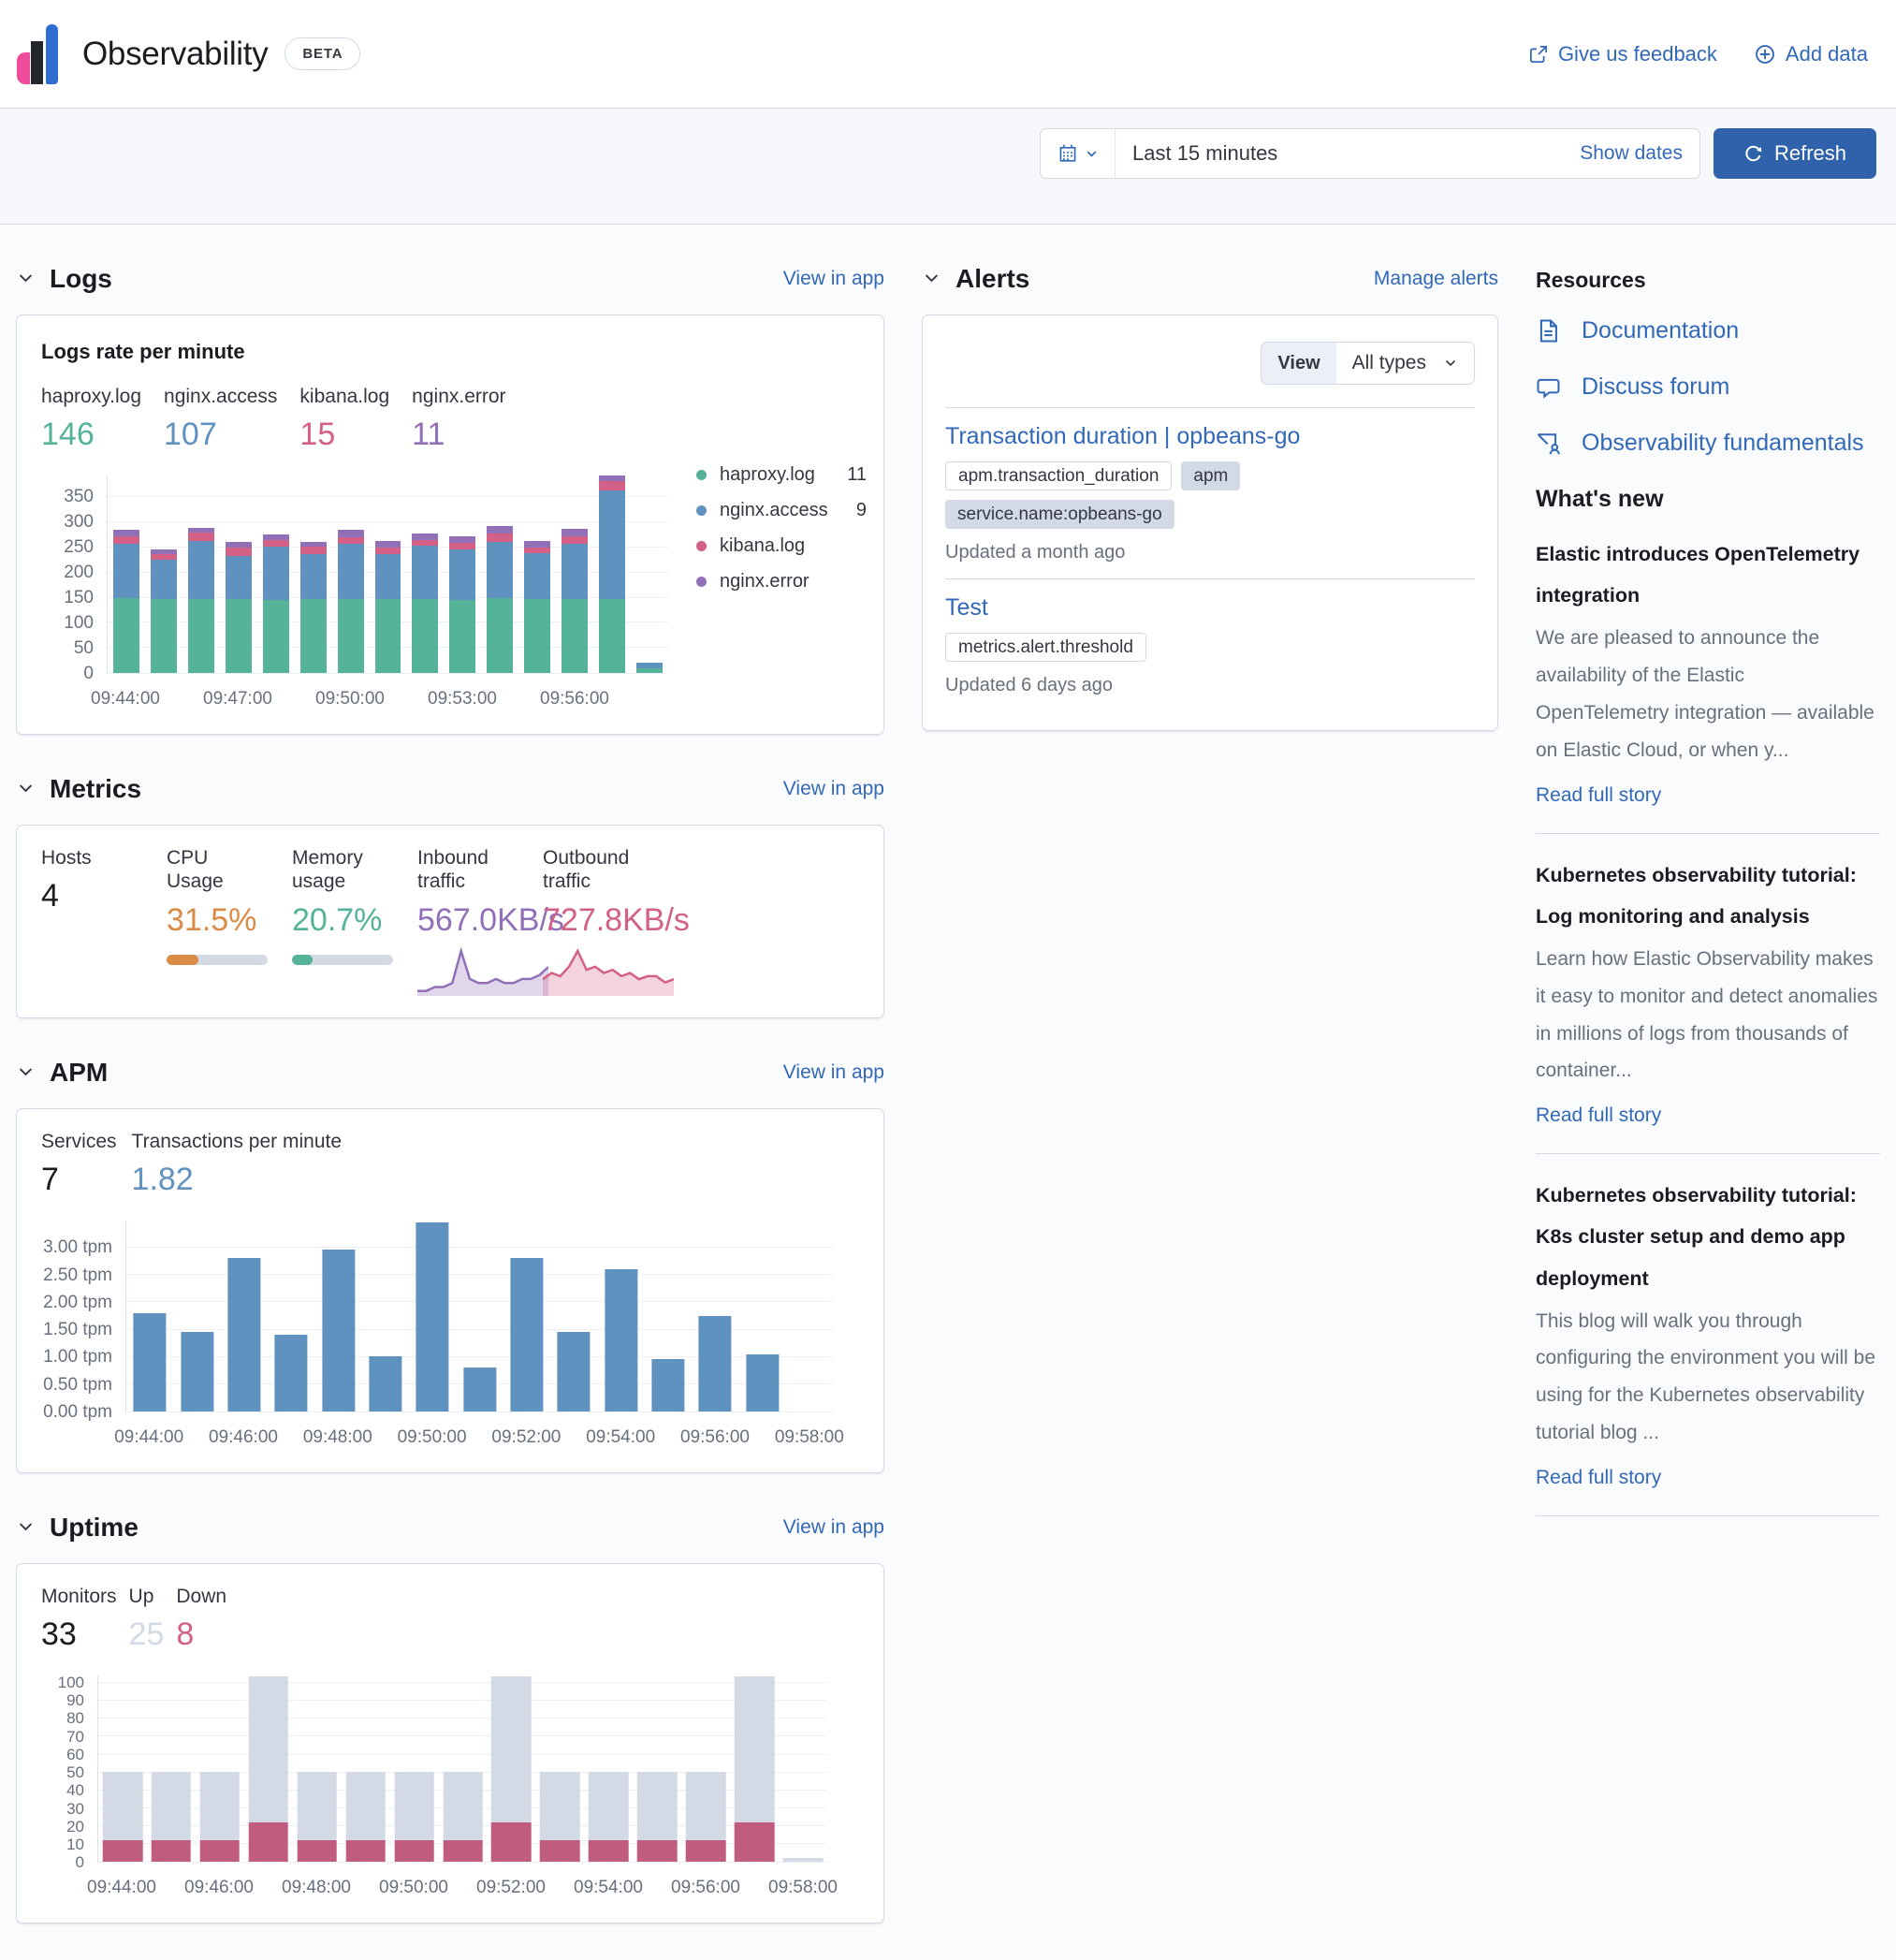 This screenshot has height=1960, width=1896. I want to click on y-axis-tick: 2.00 tpm, so click(77, 1302).